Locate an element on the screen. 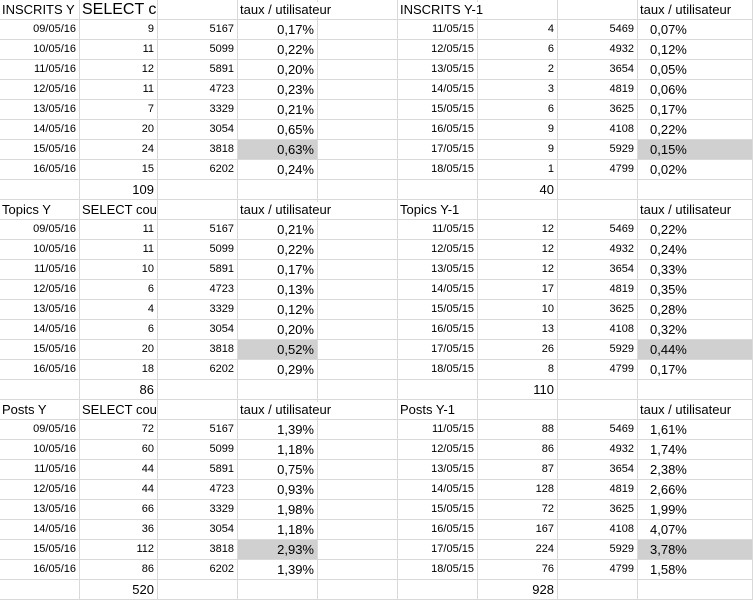 This screenshot has width=753, height=602. cell: 0,05% is located at coordinates (695, 70).